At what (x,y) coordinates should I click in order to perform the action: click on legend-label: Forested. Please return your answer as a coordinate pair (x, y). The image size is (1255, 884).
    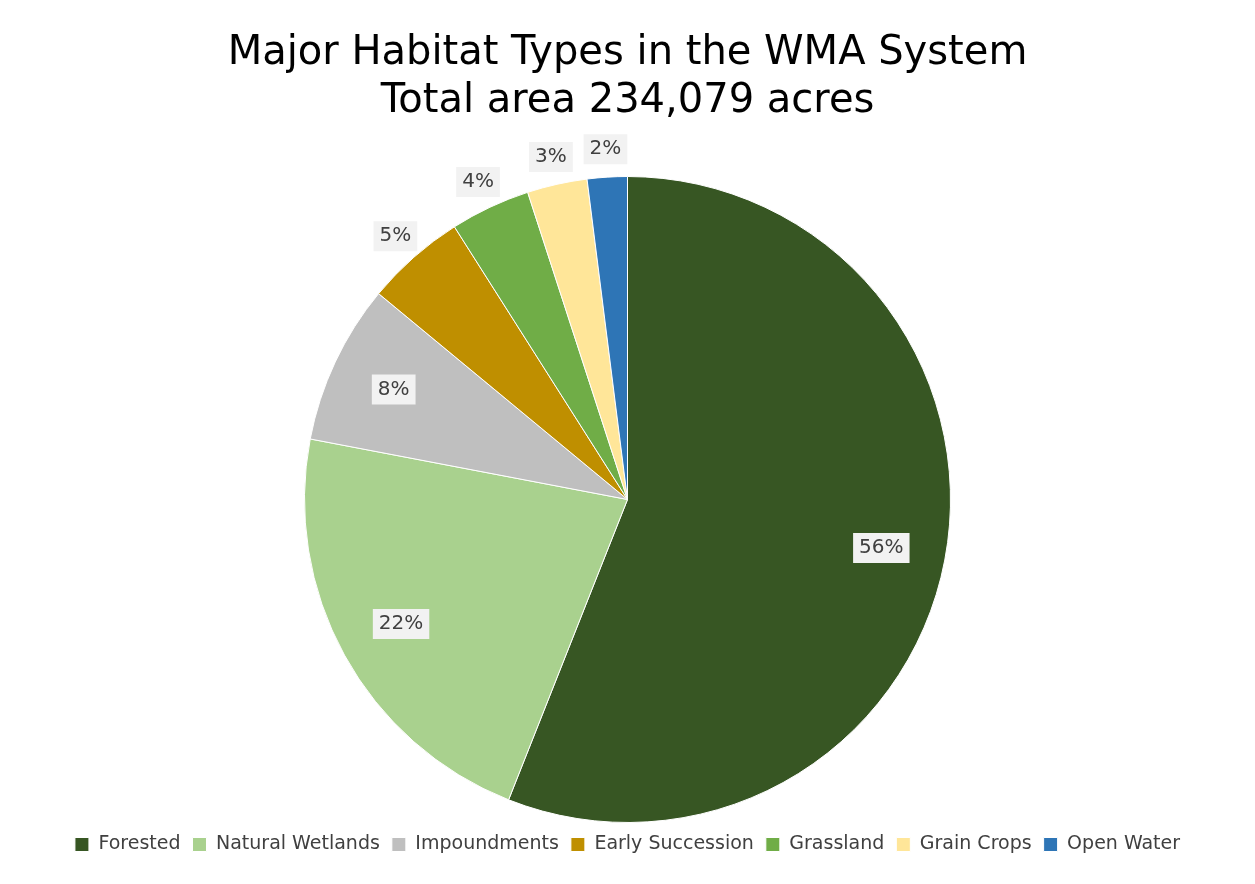
    Looking at the image, I should click on (139, 842).